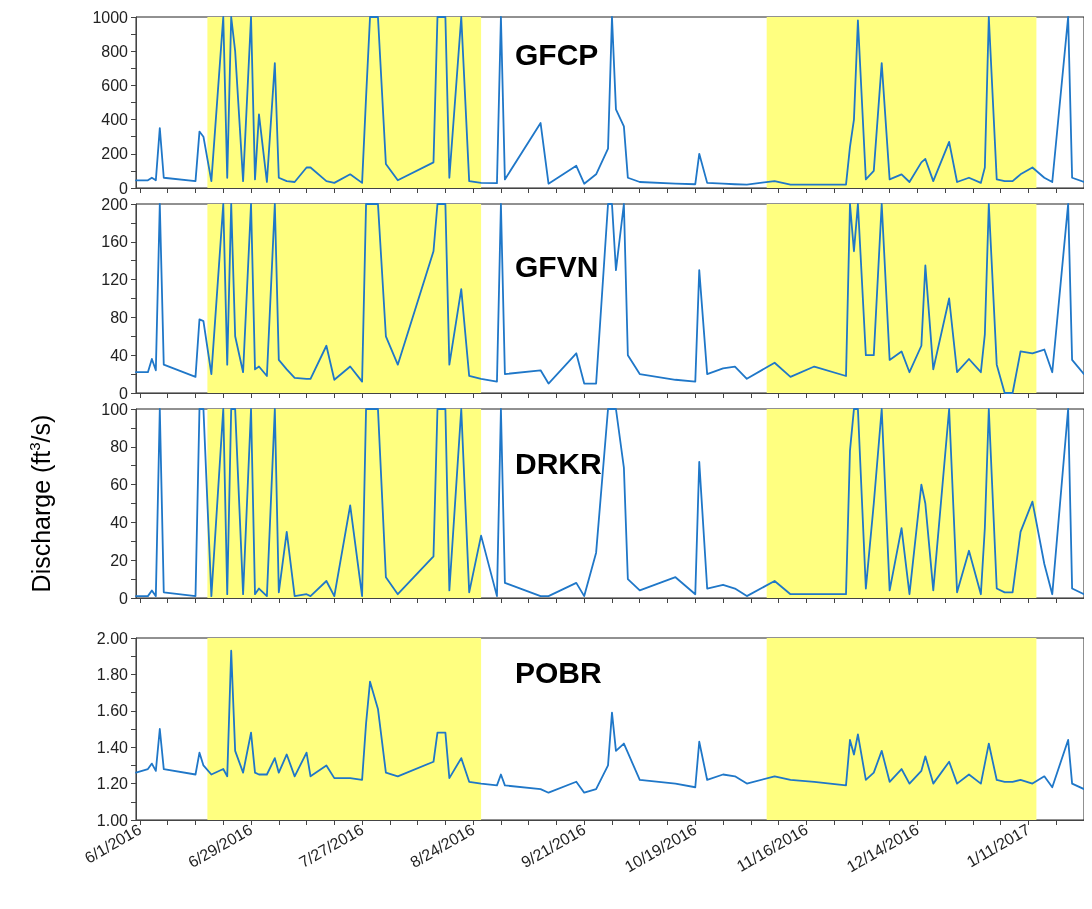  Describe the element at coordinates (40, 503) in the screenshot. I see `y-axis-title: Discharge (ft3/s)` at that location.